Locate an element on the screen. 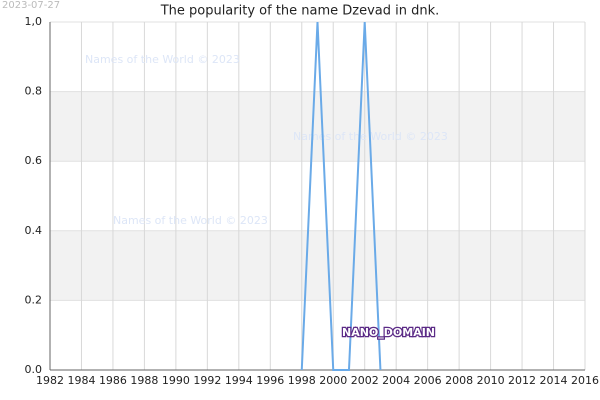 Image resolution: width=600 pixels, height=400 pixels. x-tick-label: 1992 is located at coordinates (207, 380).